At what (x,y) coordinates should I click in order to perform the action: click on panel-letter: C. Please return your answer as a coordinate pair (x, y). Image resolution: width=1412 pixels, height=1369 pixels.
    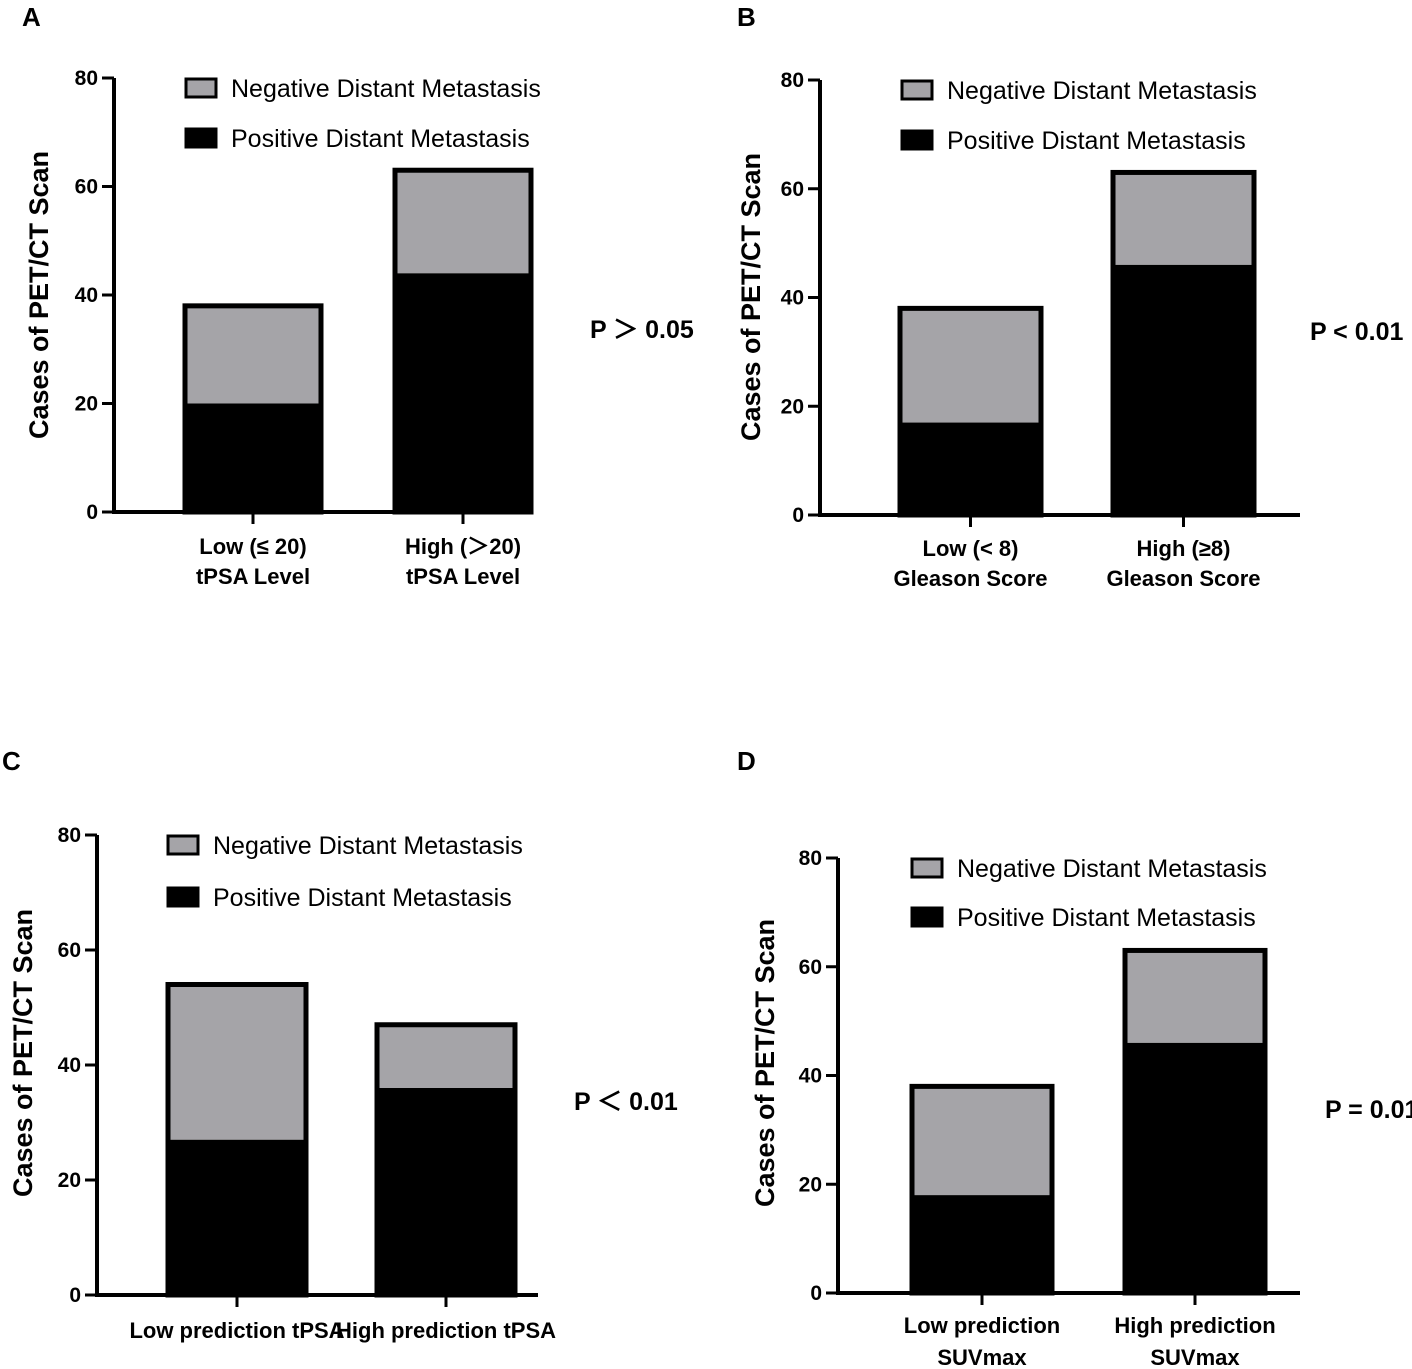
    Looking at the image, I should click on (11, 761).